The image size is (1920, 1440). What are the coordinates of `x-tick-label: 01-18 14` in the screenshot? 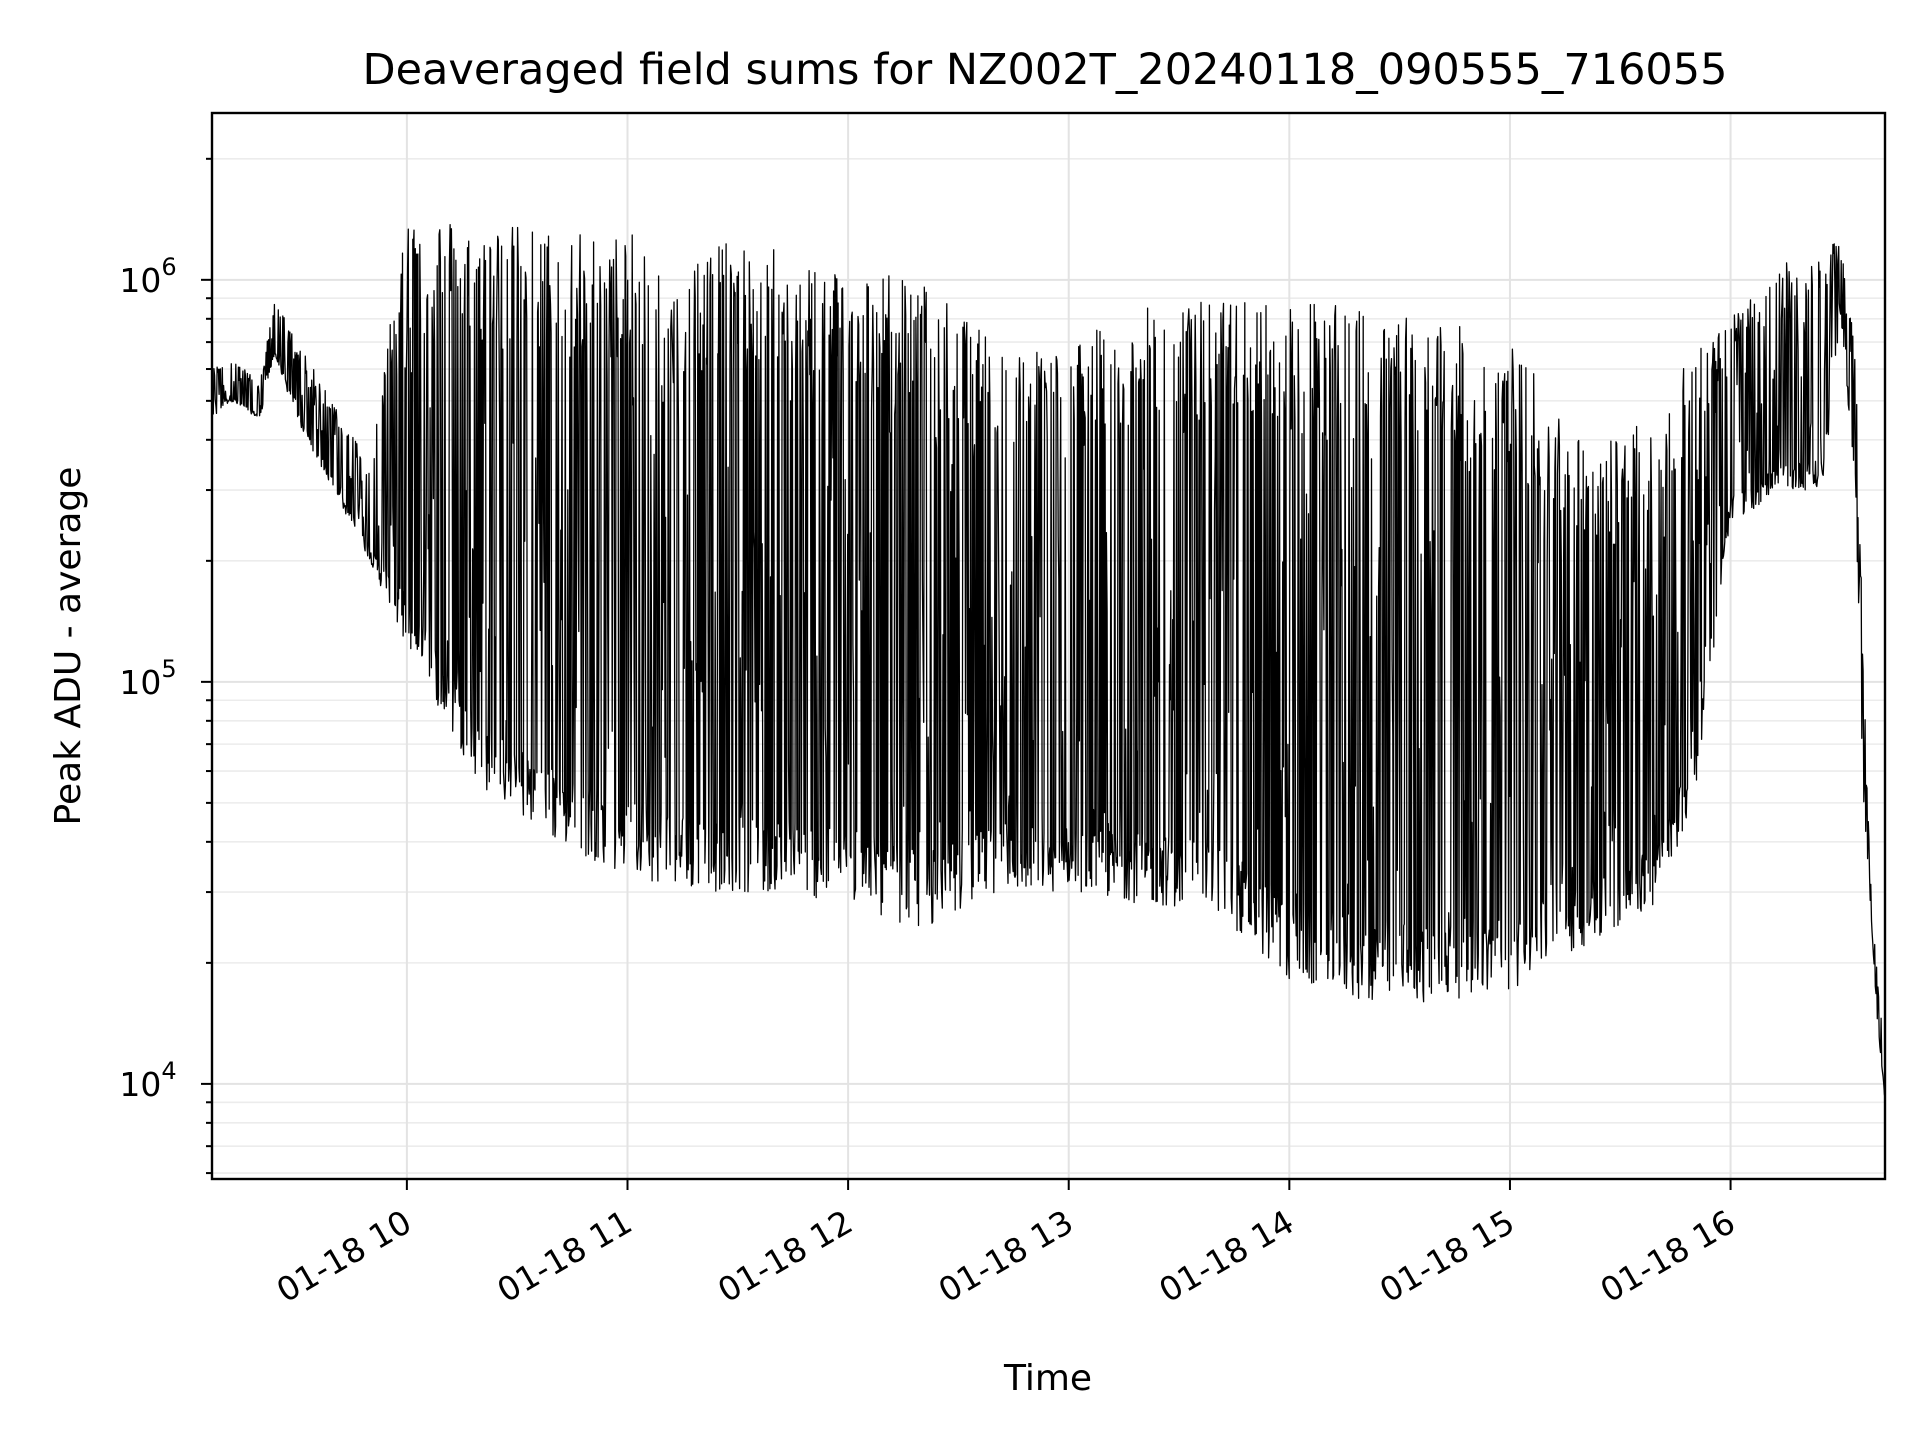 It's located at (1226, 1256).